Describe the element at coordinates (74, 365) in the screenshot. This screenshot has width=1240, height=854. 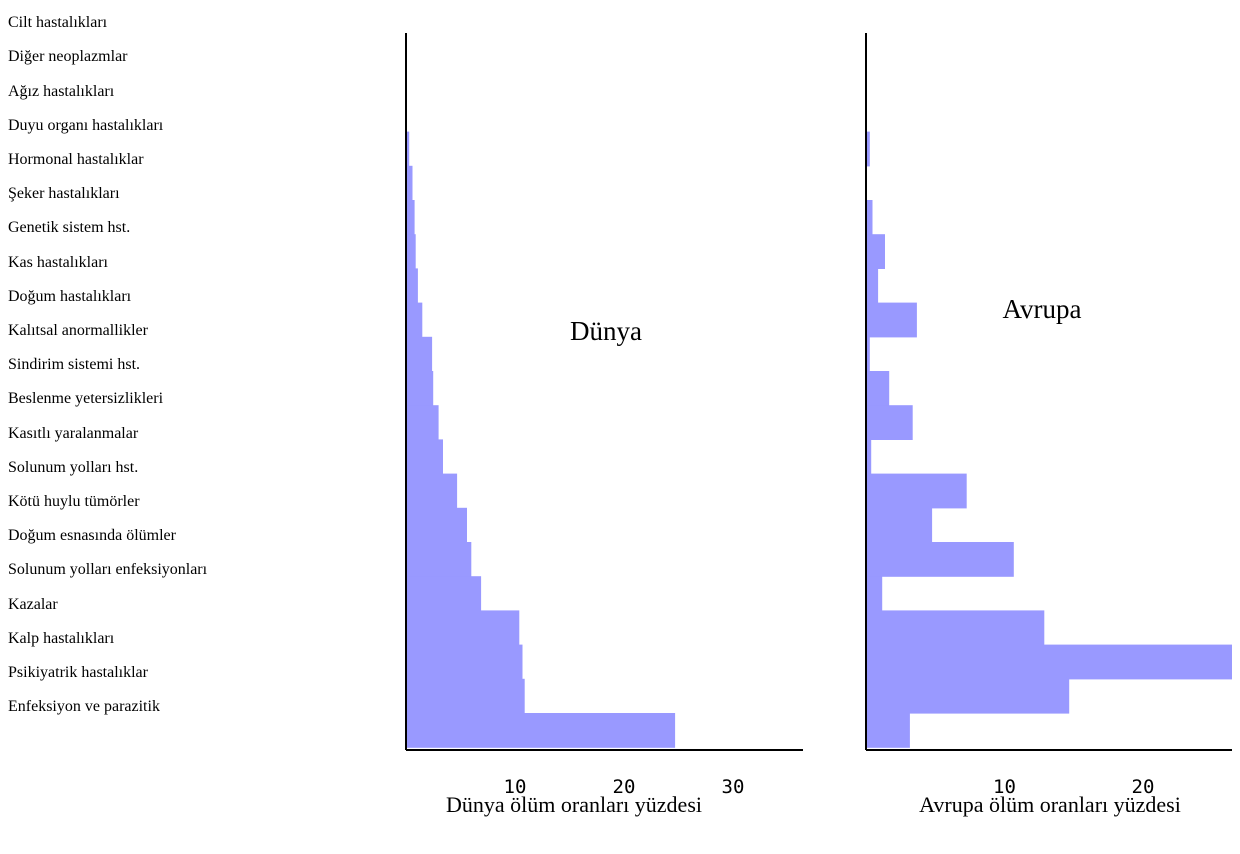
I see `category-label: Sindirim sistemi hst.` at that location.